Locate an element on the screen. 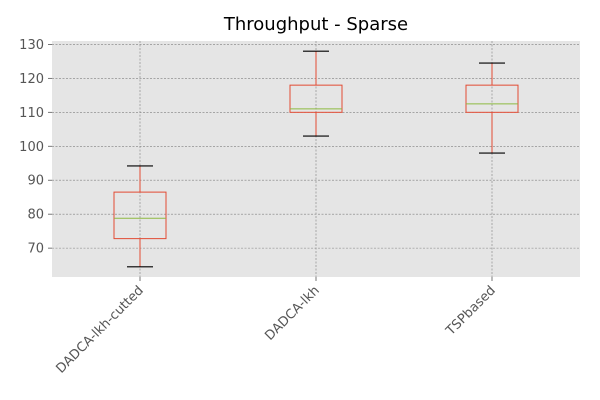 This screenshot has height=400, width=600. y-tick-label: 70 is located at coordinates (35, 249).